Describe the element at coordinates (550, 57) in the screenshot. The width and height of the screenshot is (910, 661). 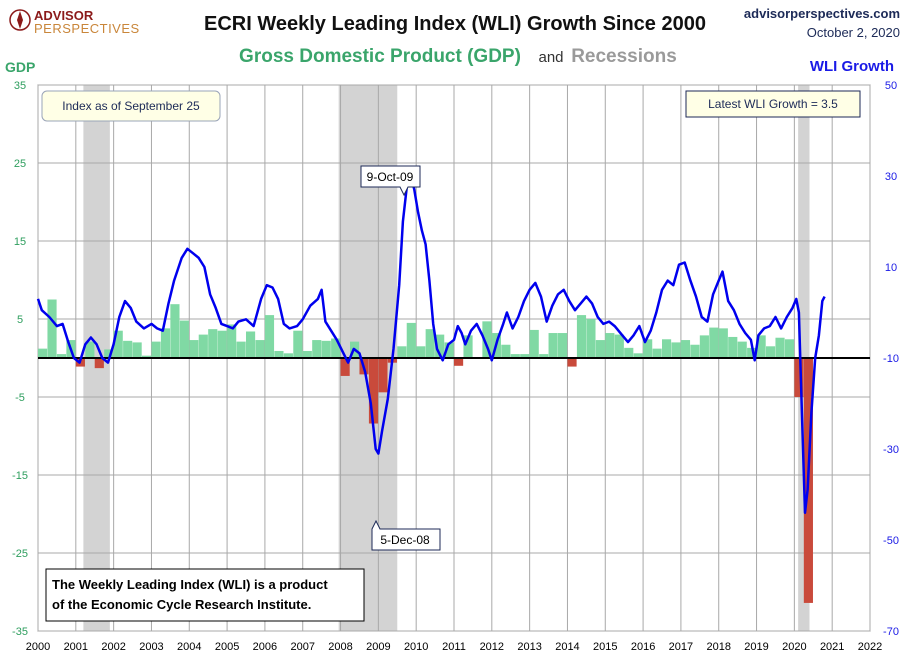
I see `subtitle-and: and` at that location.